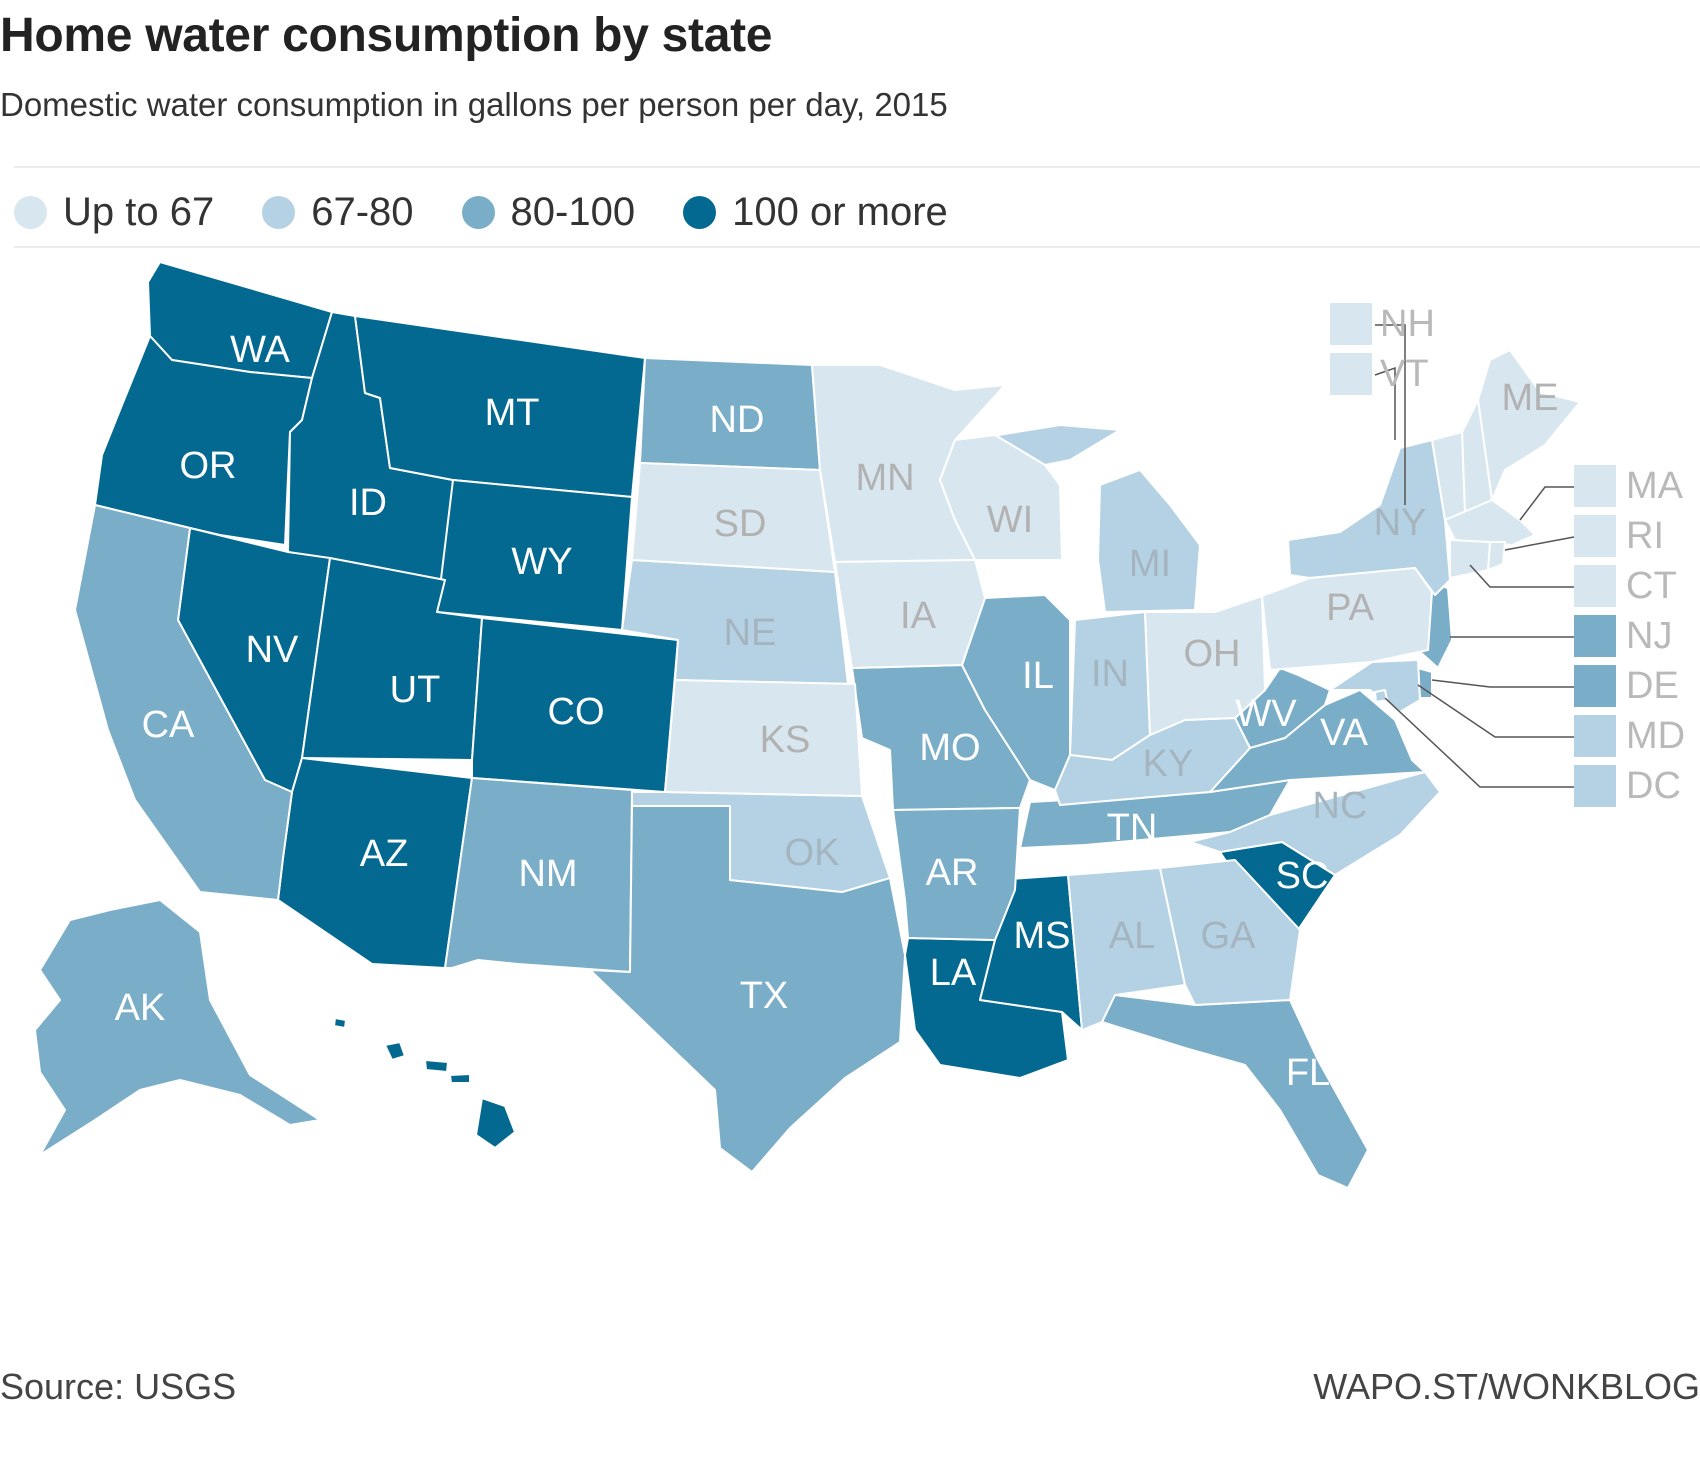 This screenshot has width=1700, height=1474. What do you see at coordinates (1546, 503) in the screenshot?
I see `callout-leader-ma` at bounding box center [1546, 503].